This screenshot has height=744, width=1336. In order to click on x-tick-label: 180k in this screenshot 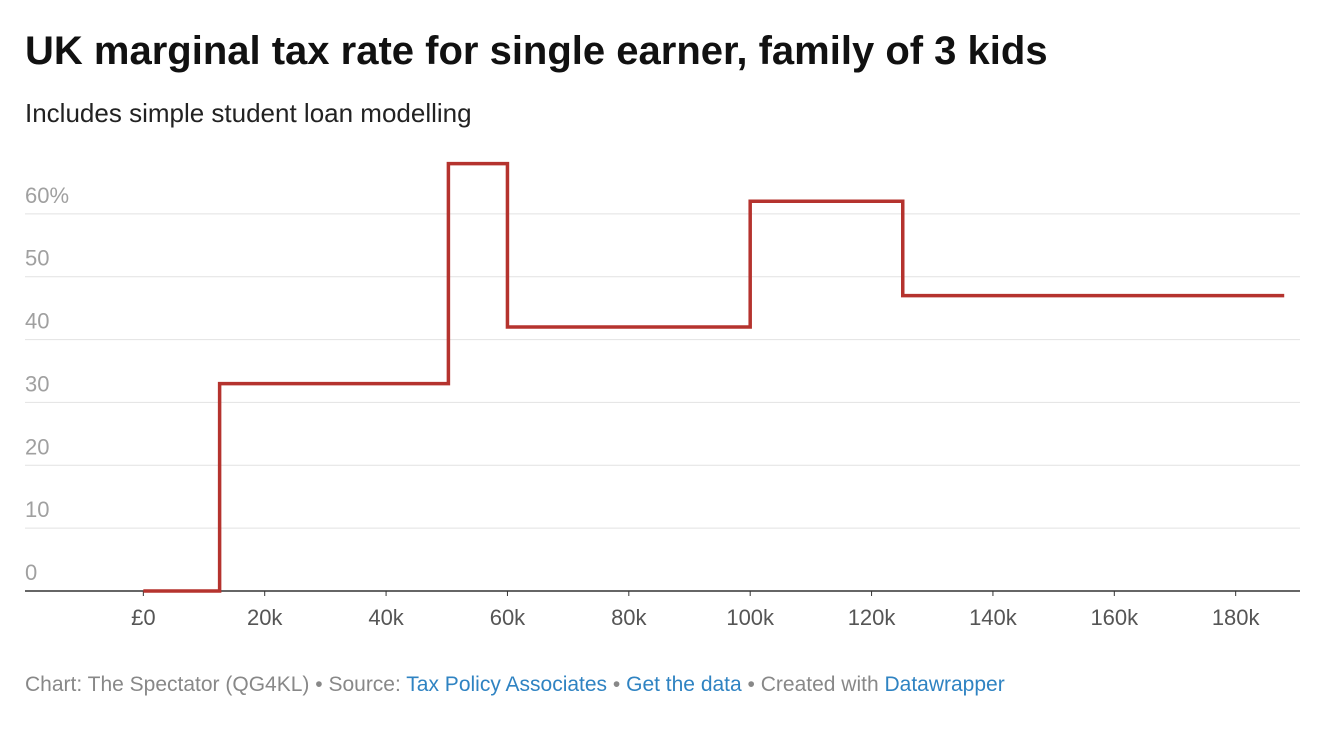, I will do `click(1236, 617)`.